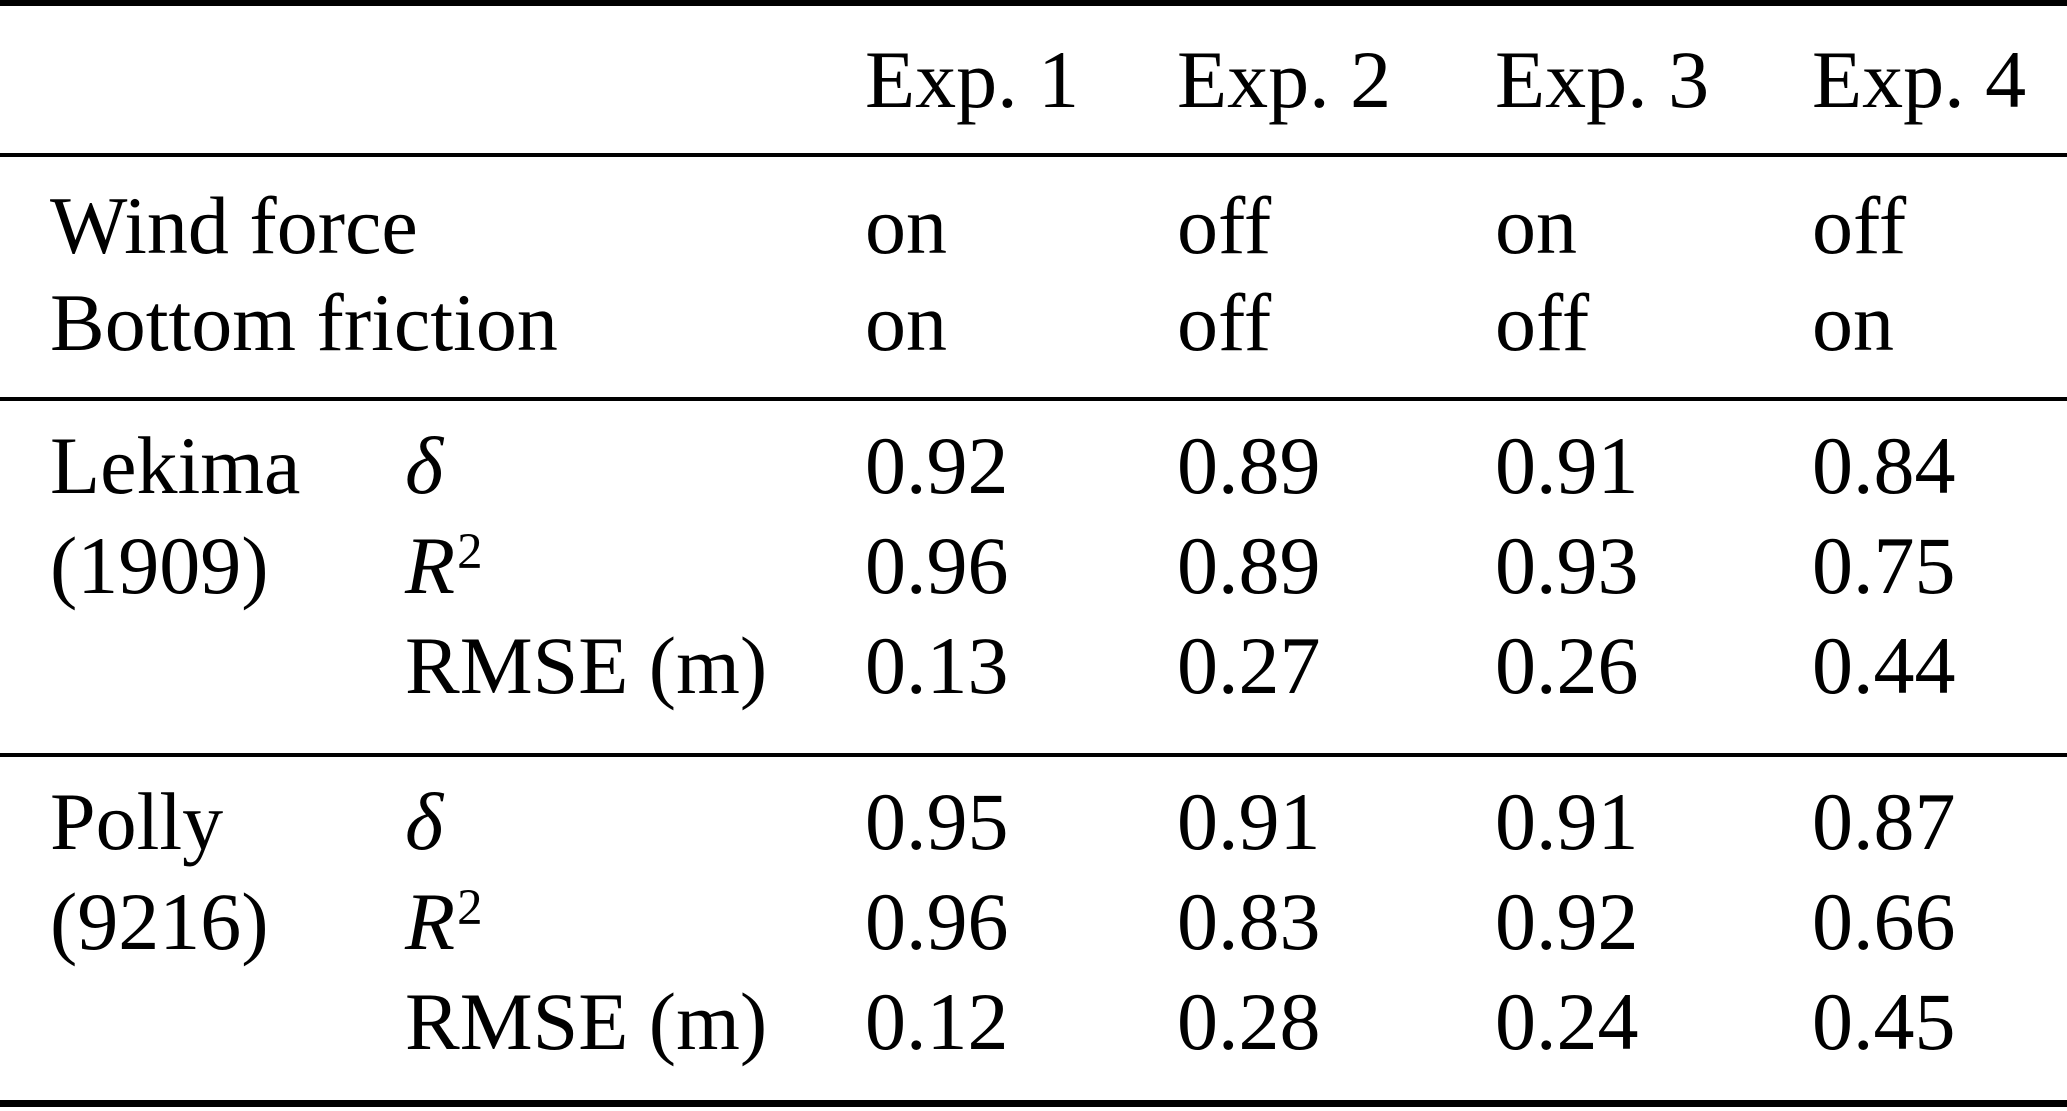 Image resolution: width=2067 pixels, height=1111 pixels. I want to click on polly-rmse-exp4: 0.45, so click(1884, 1021).